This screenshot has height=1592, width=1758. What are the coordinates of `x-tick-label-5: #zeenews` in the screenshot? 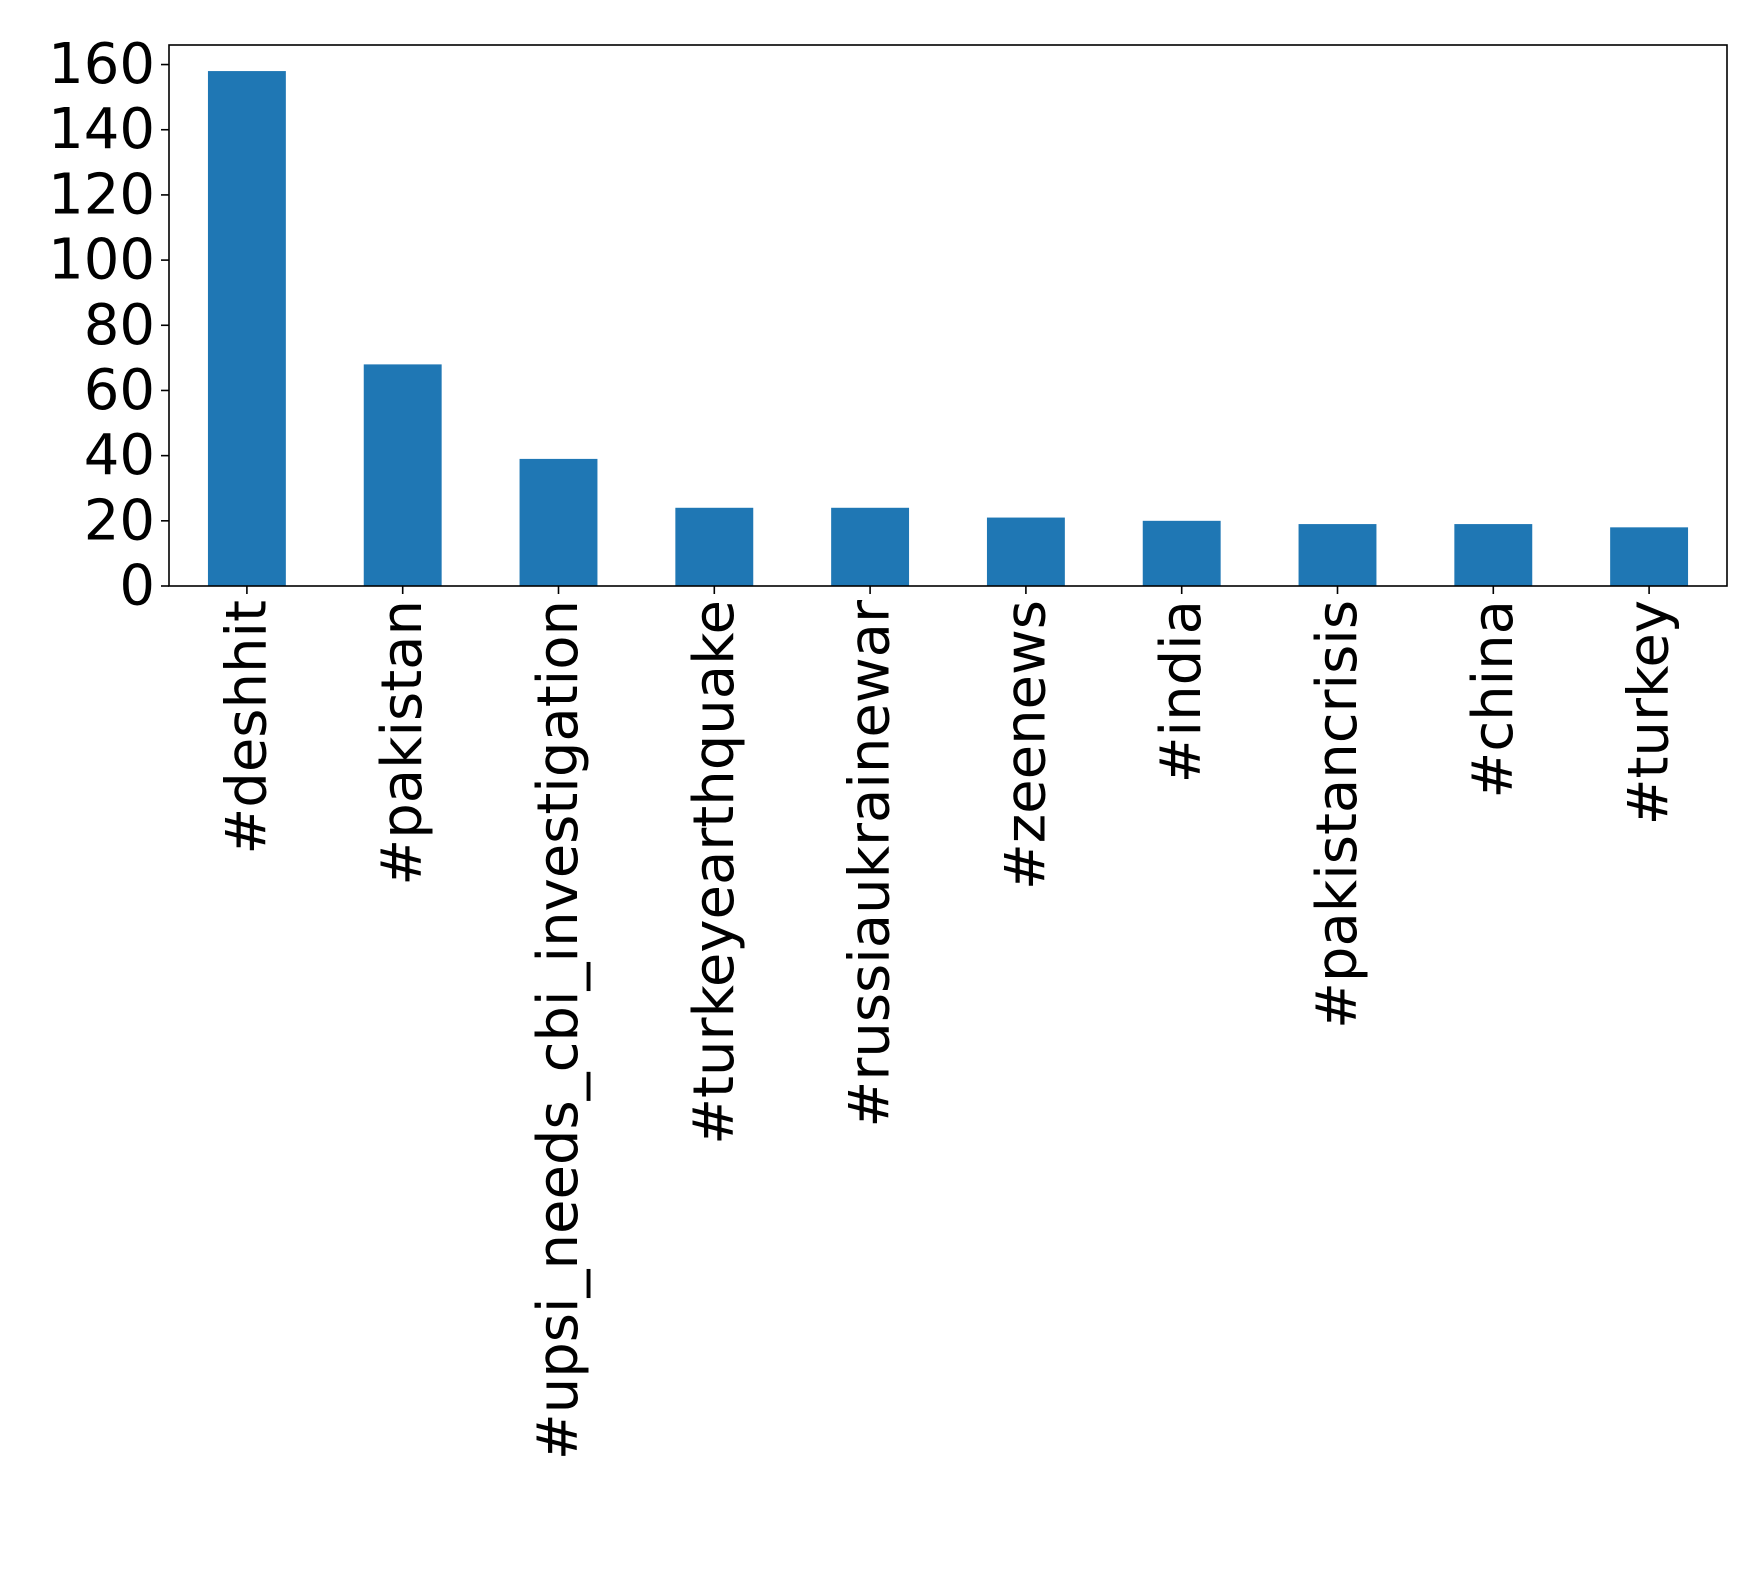 It's located at (1025, 745).